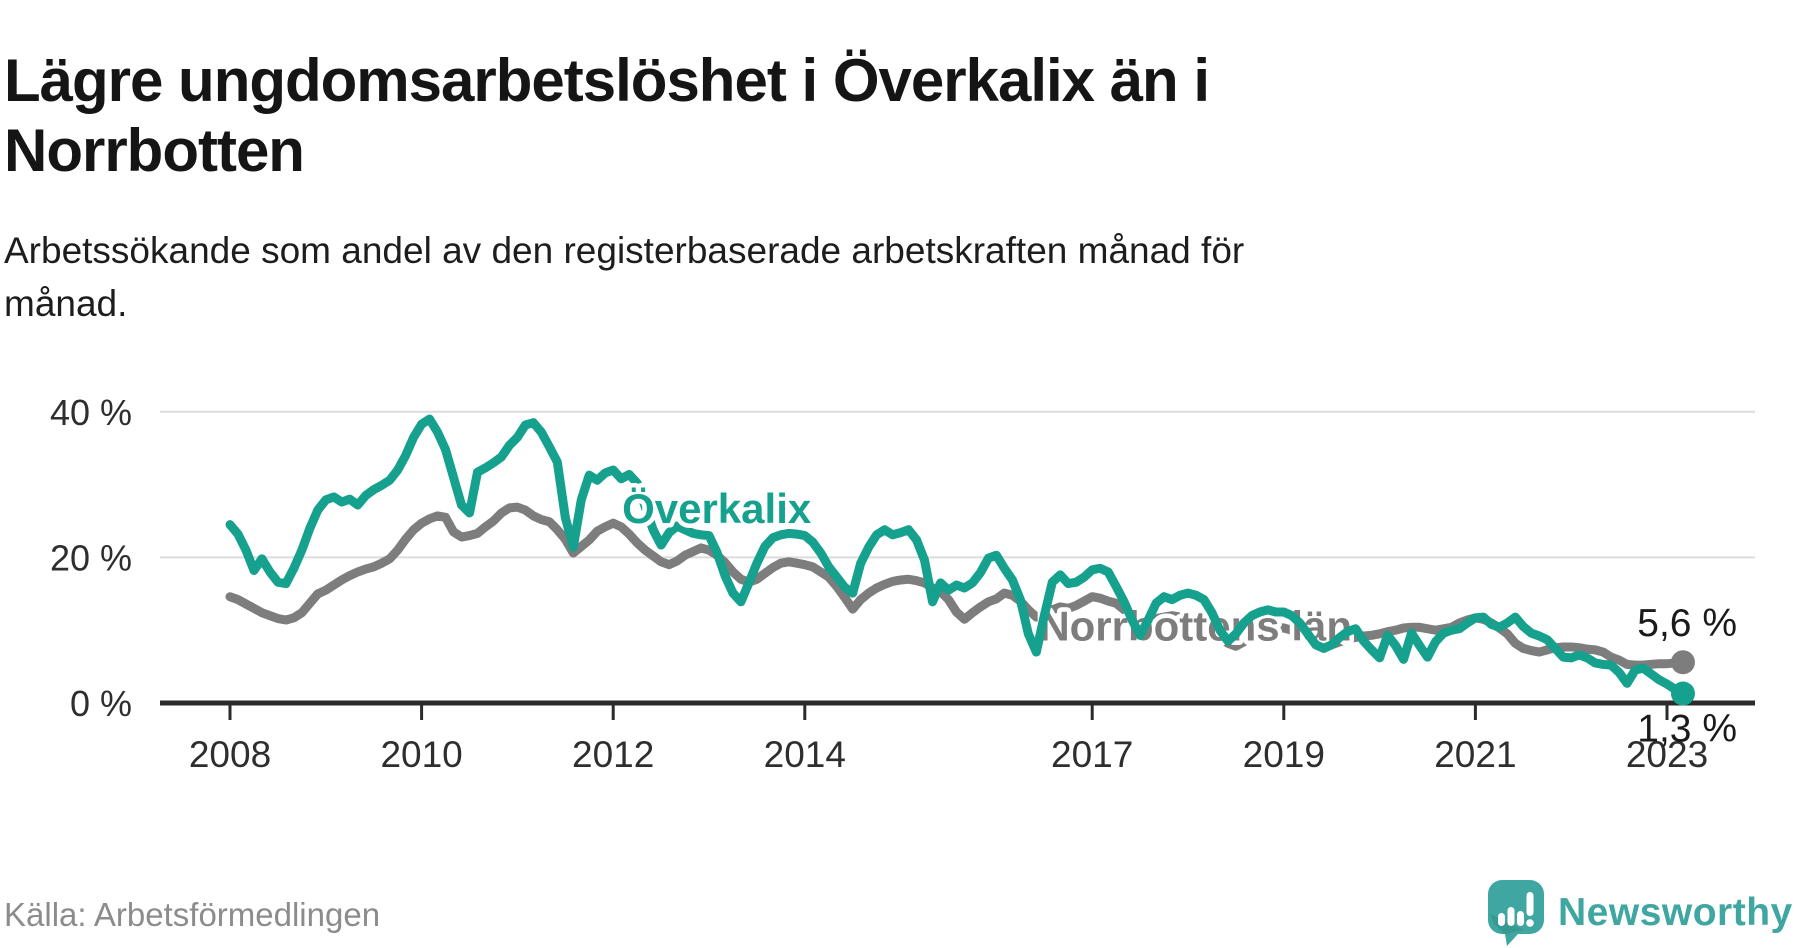  What do you see at coordinates (1092, 754) in the screenshot?
I see `x-axis-label: 2017` at bounding box center [1092, 754].